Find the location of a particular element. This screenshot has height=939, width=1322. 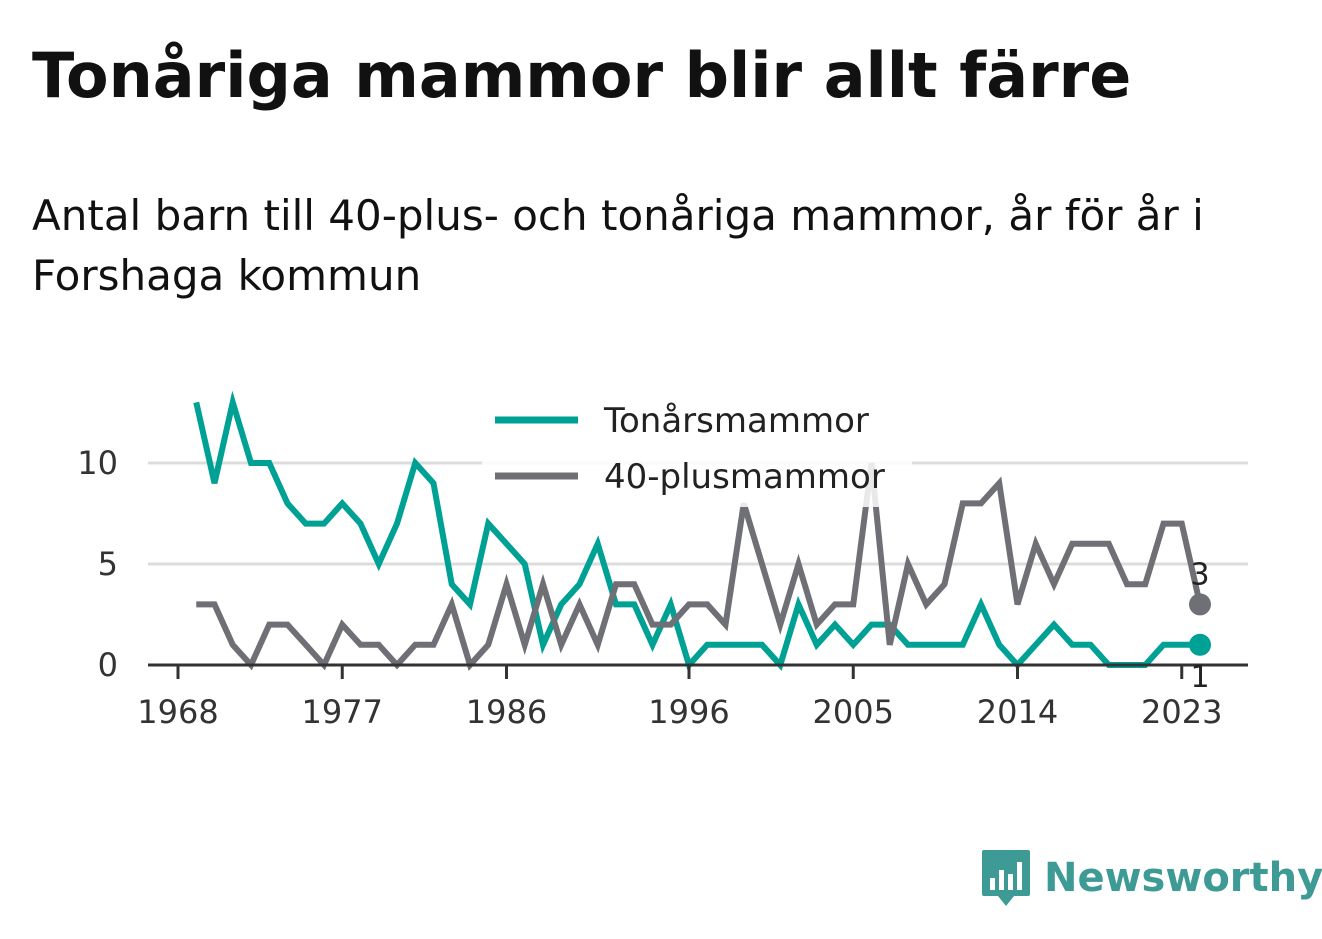

x-tick-label: 1996 is located at coordinates (688, 712).